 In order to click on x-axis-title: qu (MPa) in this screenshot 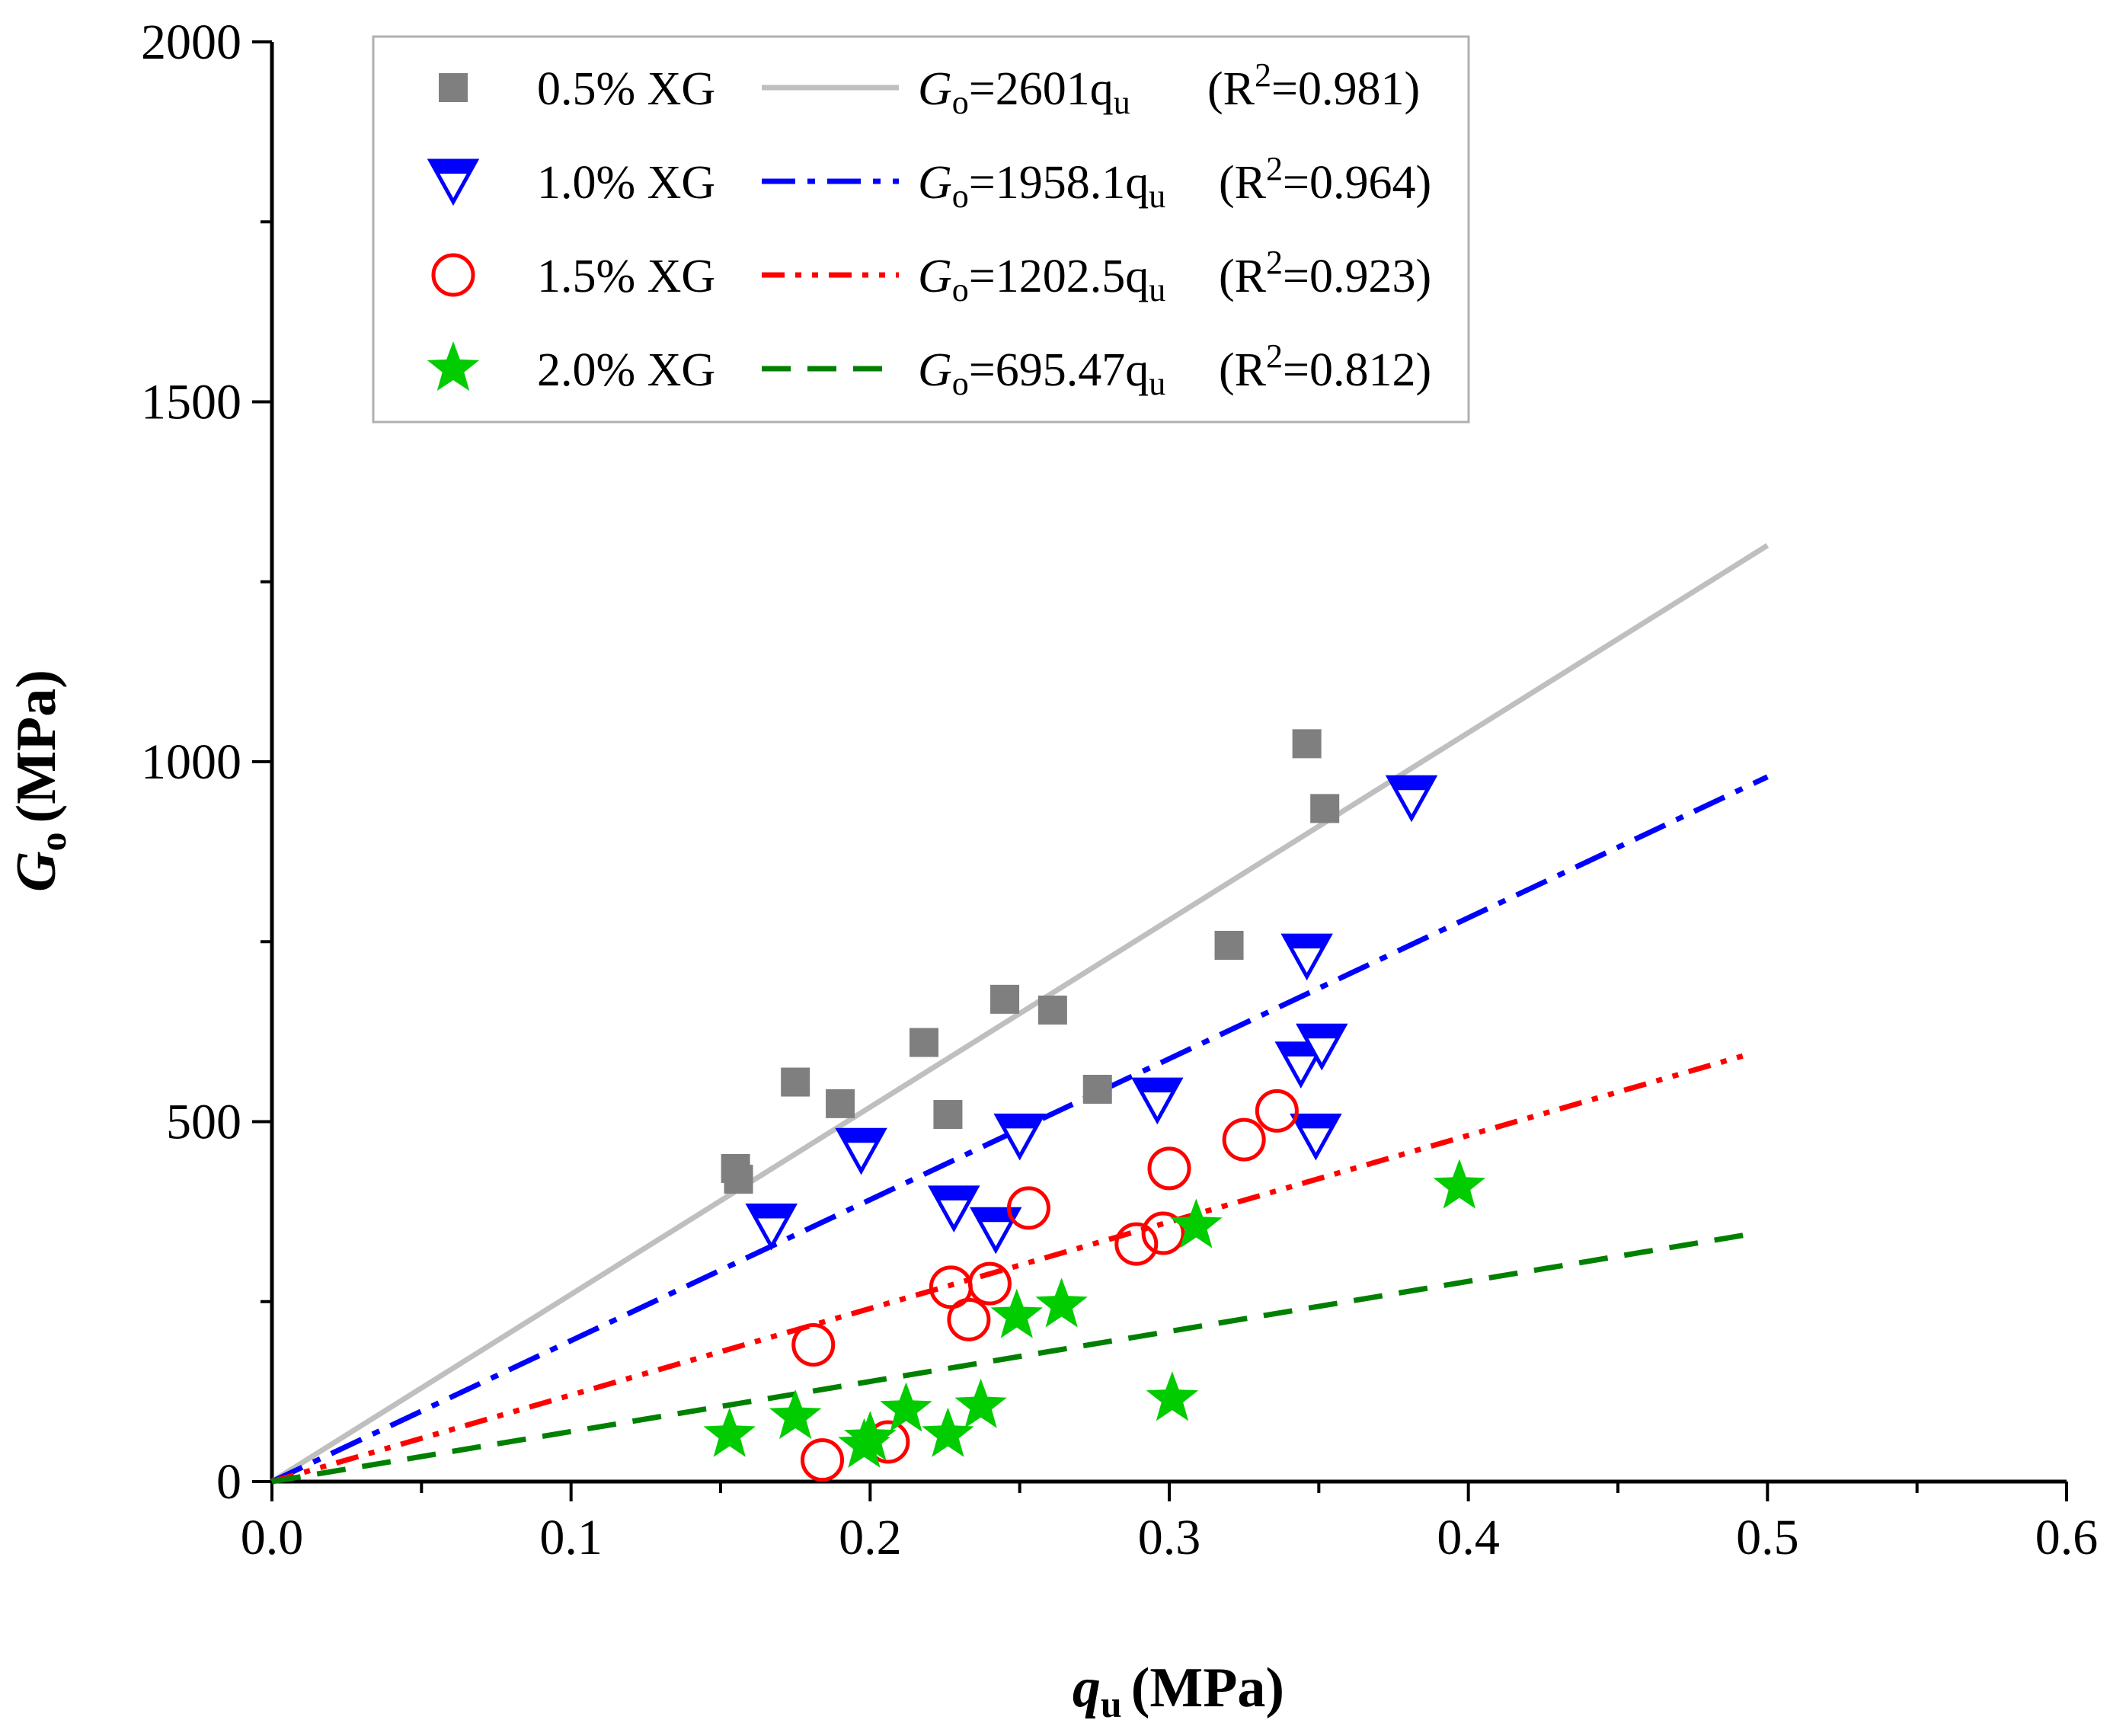, I will do `click(1178, 1691)`.